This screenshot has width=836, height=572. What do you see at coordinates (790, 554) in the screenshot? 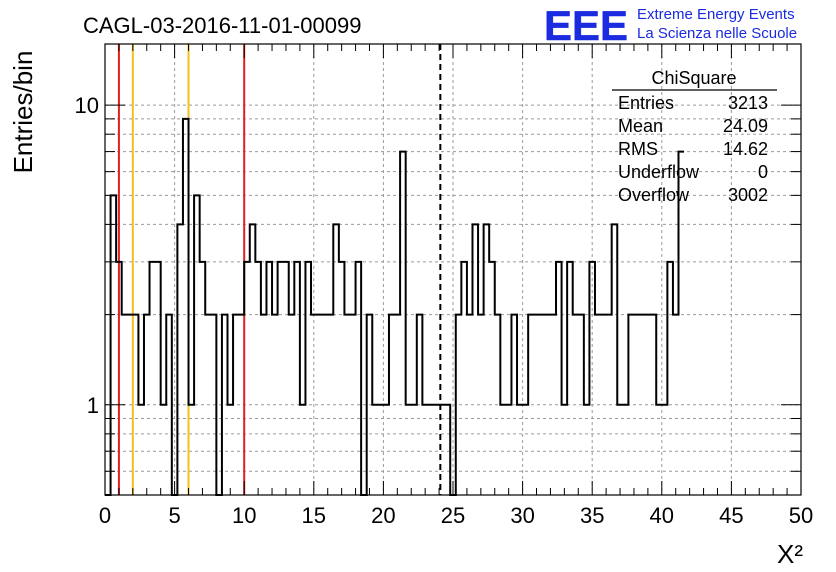
I see `x-axis-label: X²` at bounding box center [790, 554].